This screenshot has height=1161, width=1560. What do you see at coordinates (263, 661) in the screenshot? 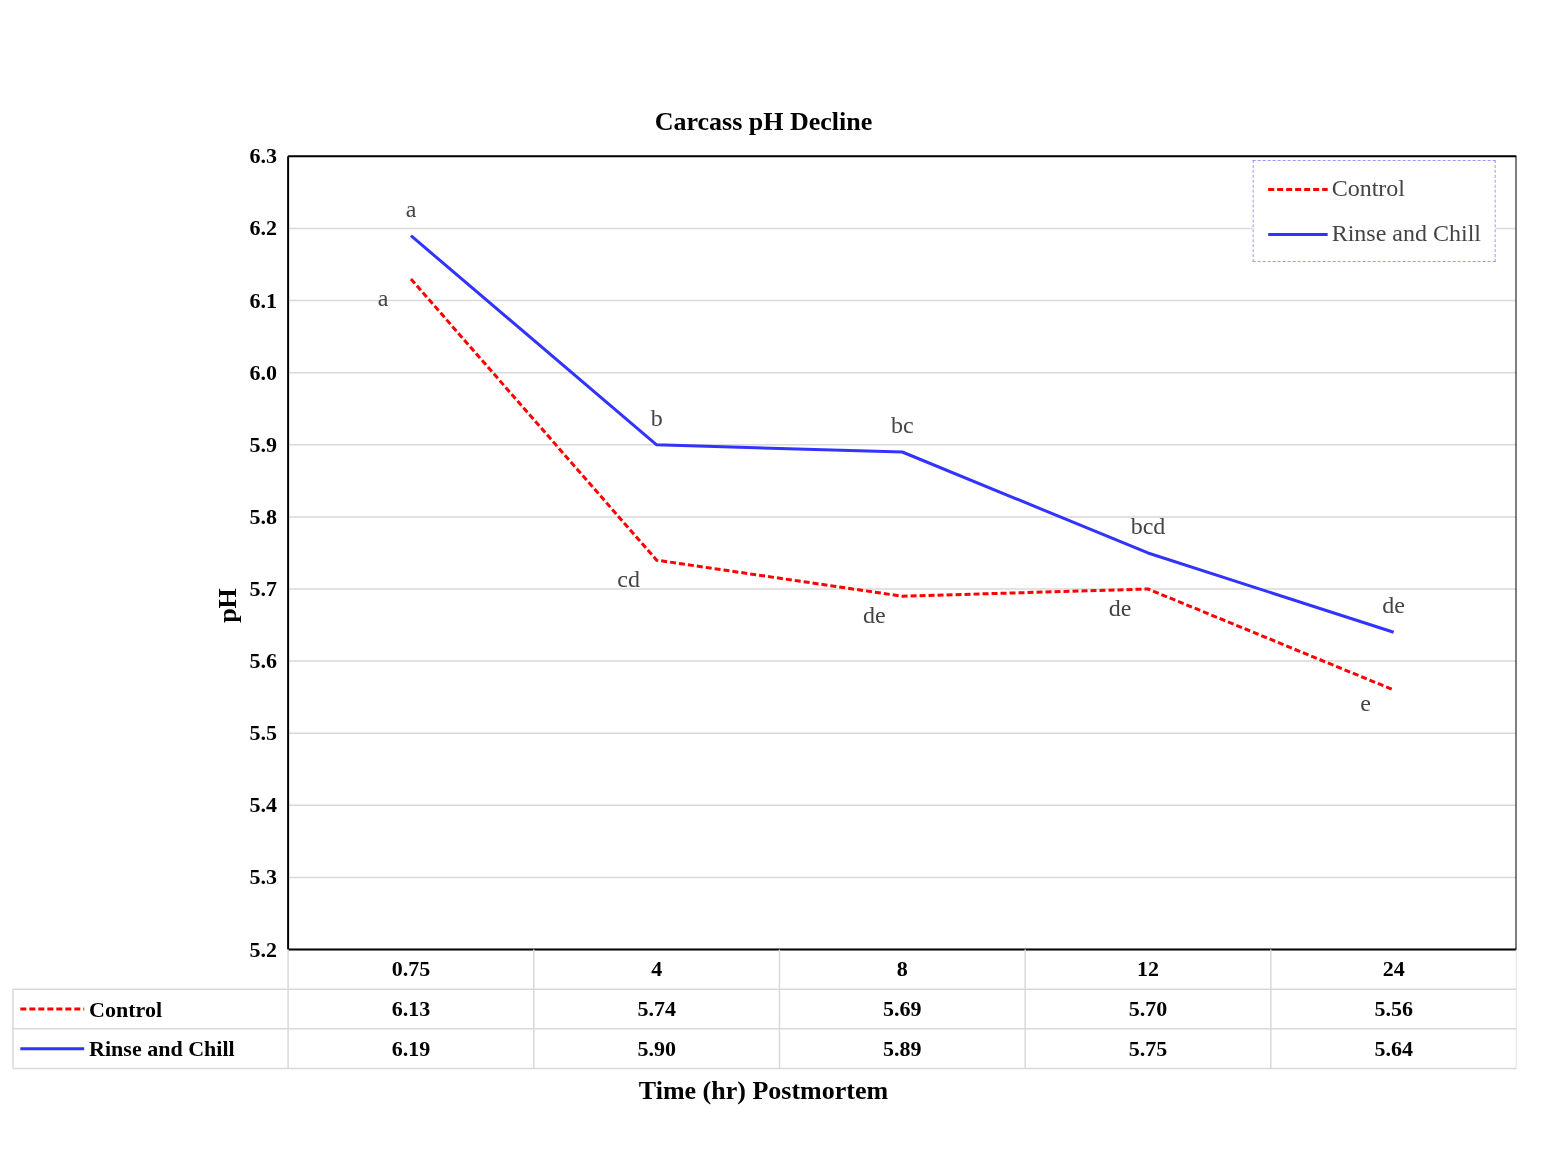
I see `y-tick-label: 5.6` at bounding box center [263, 661].